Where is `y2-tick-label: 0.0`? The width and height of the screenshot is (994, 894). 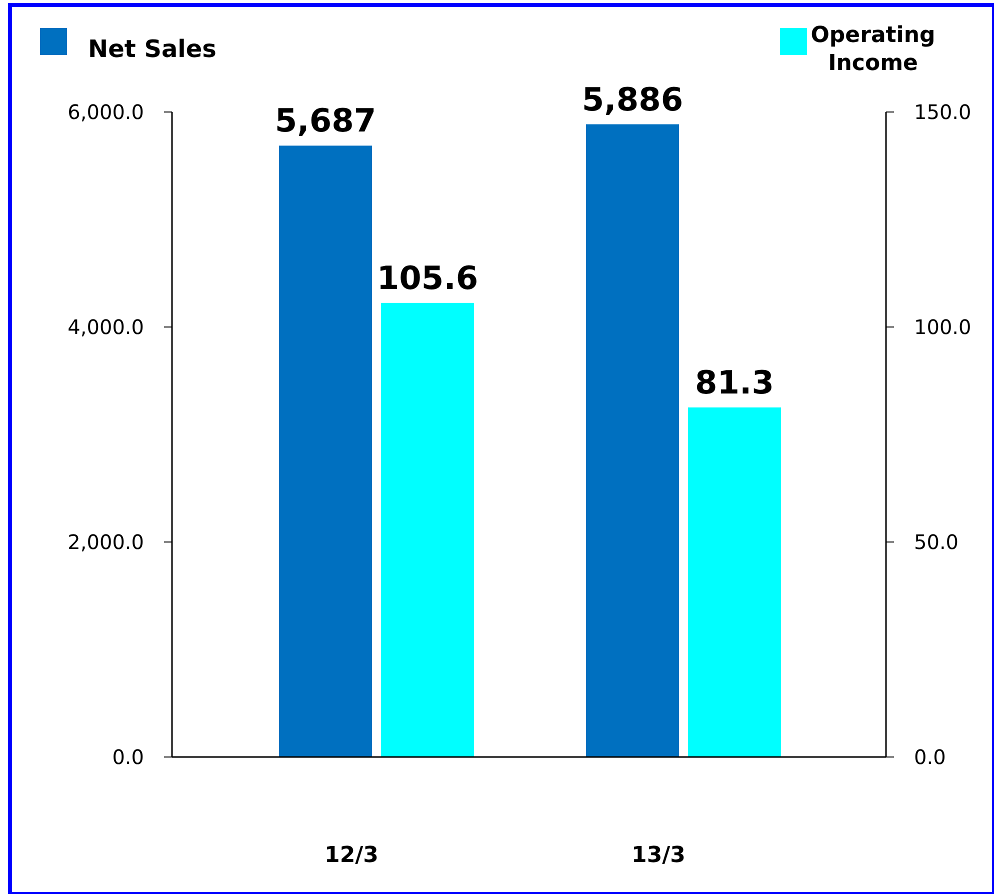 y2-tick-label: 0.0 is located at coordinates (930, 757).